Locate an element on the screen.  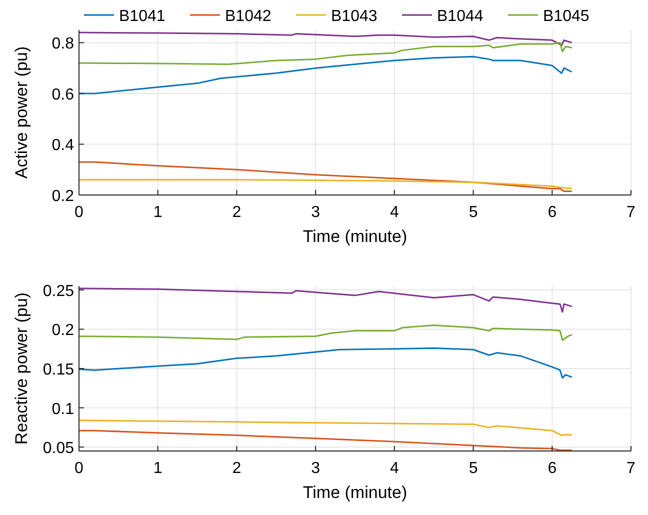
legend-label: B1041 is located at coordinates (142, 16).